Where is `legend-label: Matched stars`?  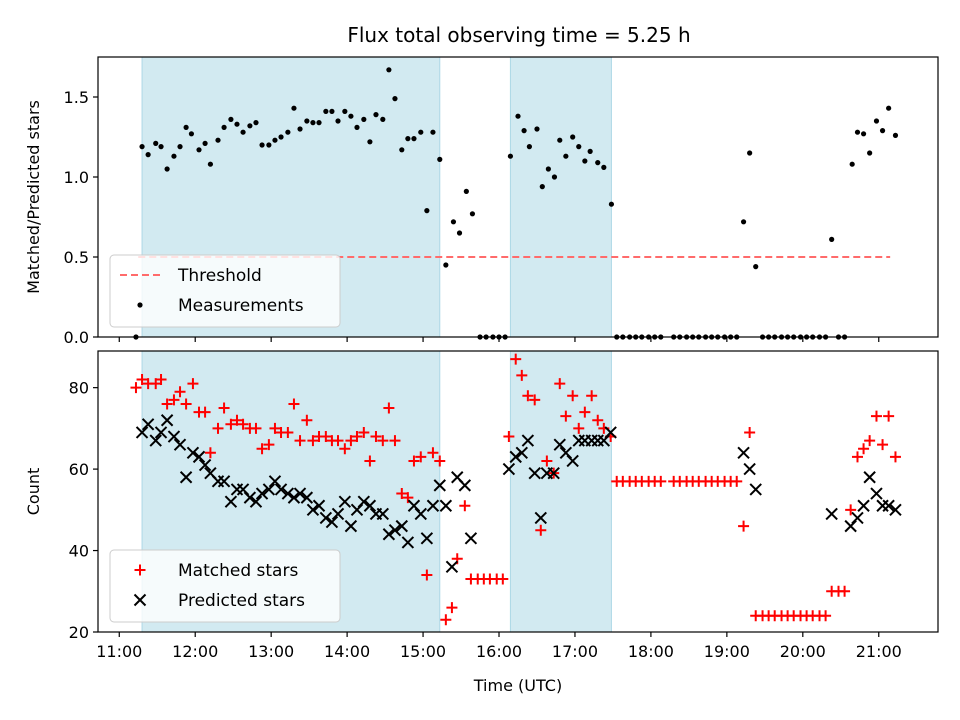
legend-label: Matched stars is located at coordinates (238, 571).